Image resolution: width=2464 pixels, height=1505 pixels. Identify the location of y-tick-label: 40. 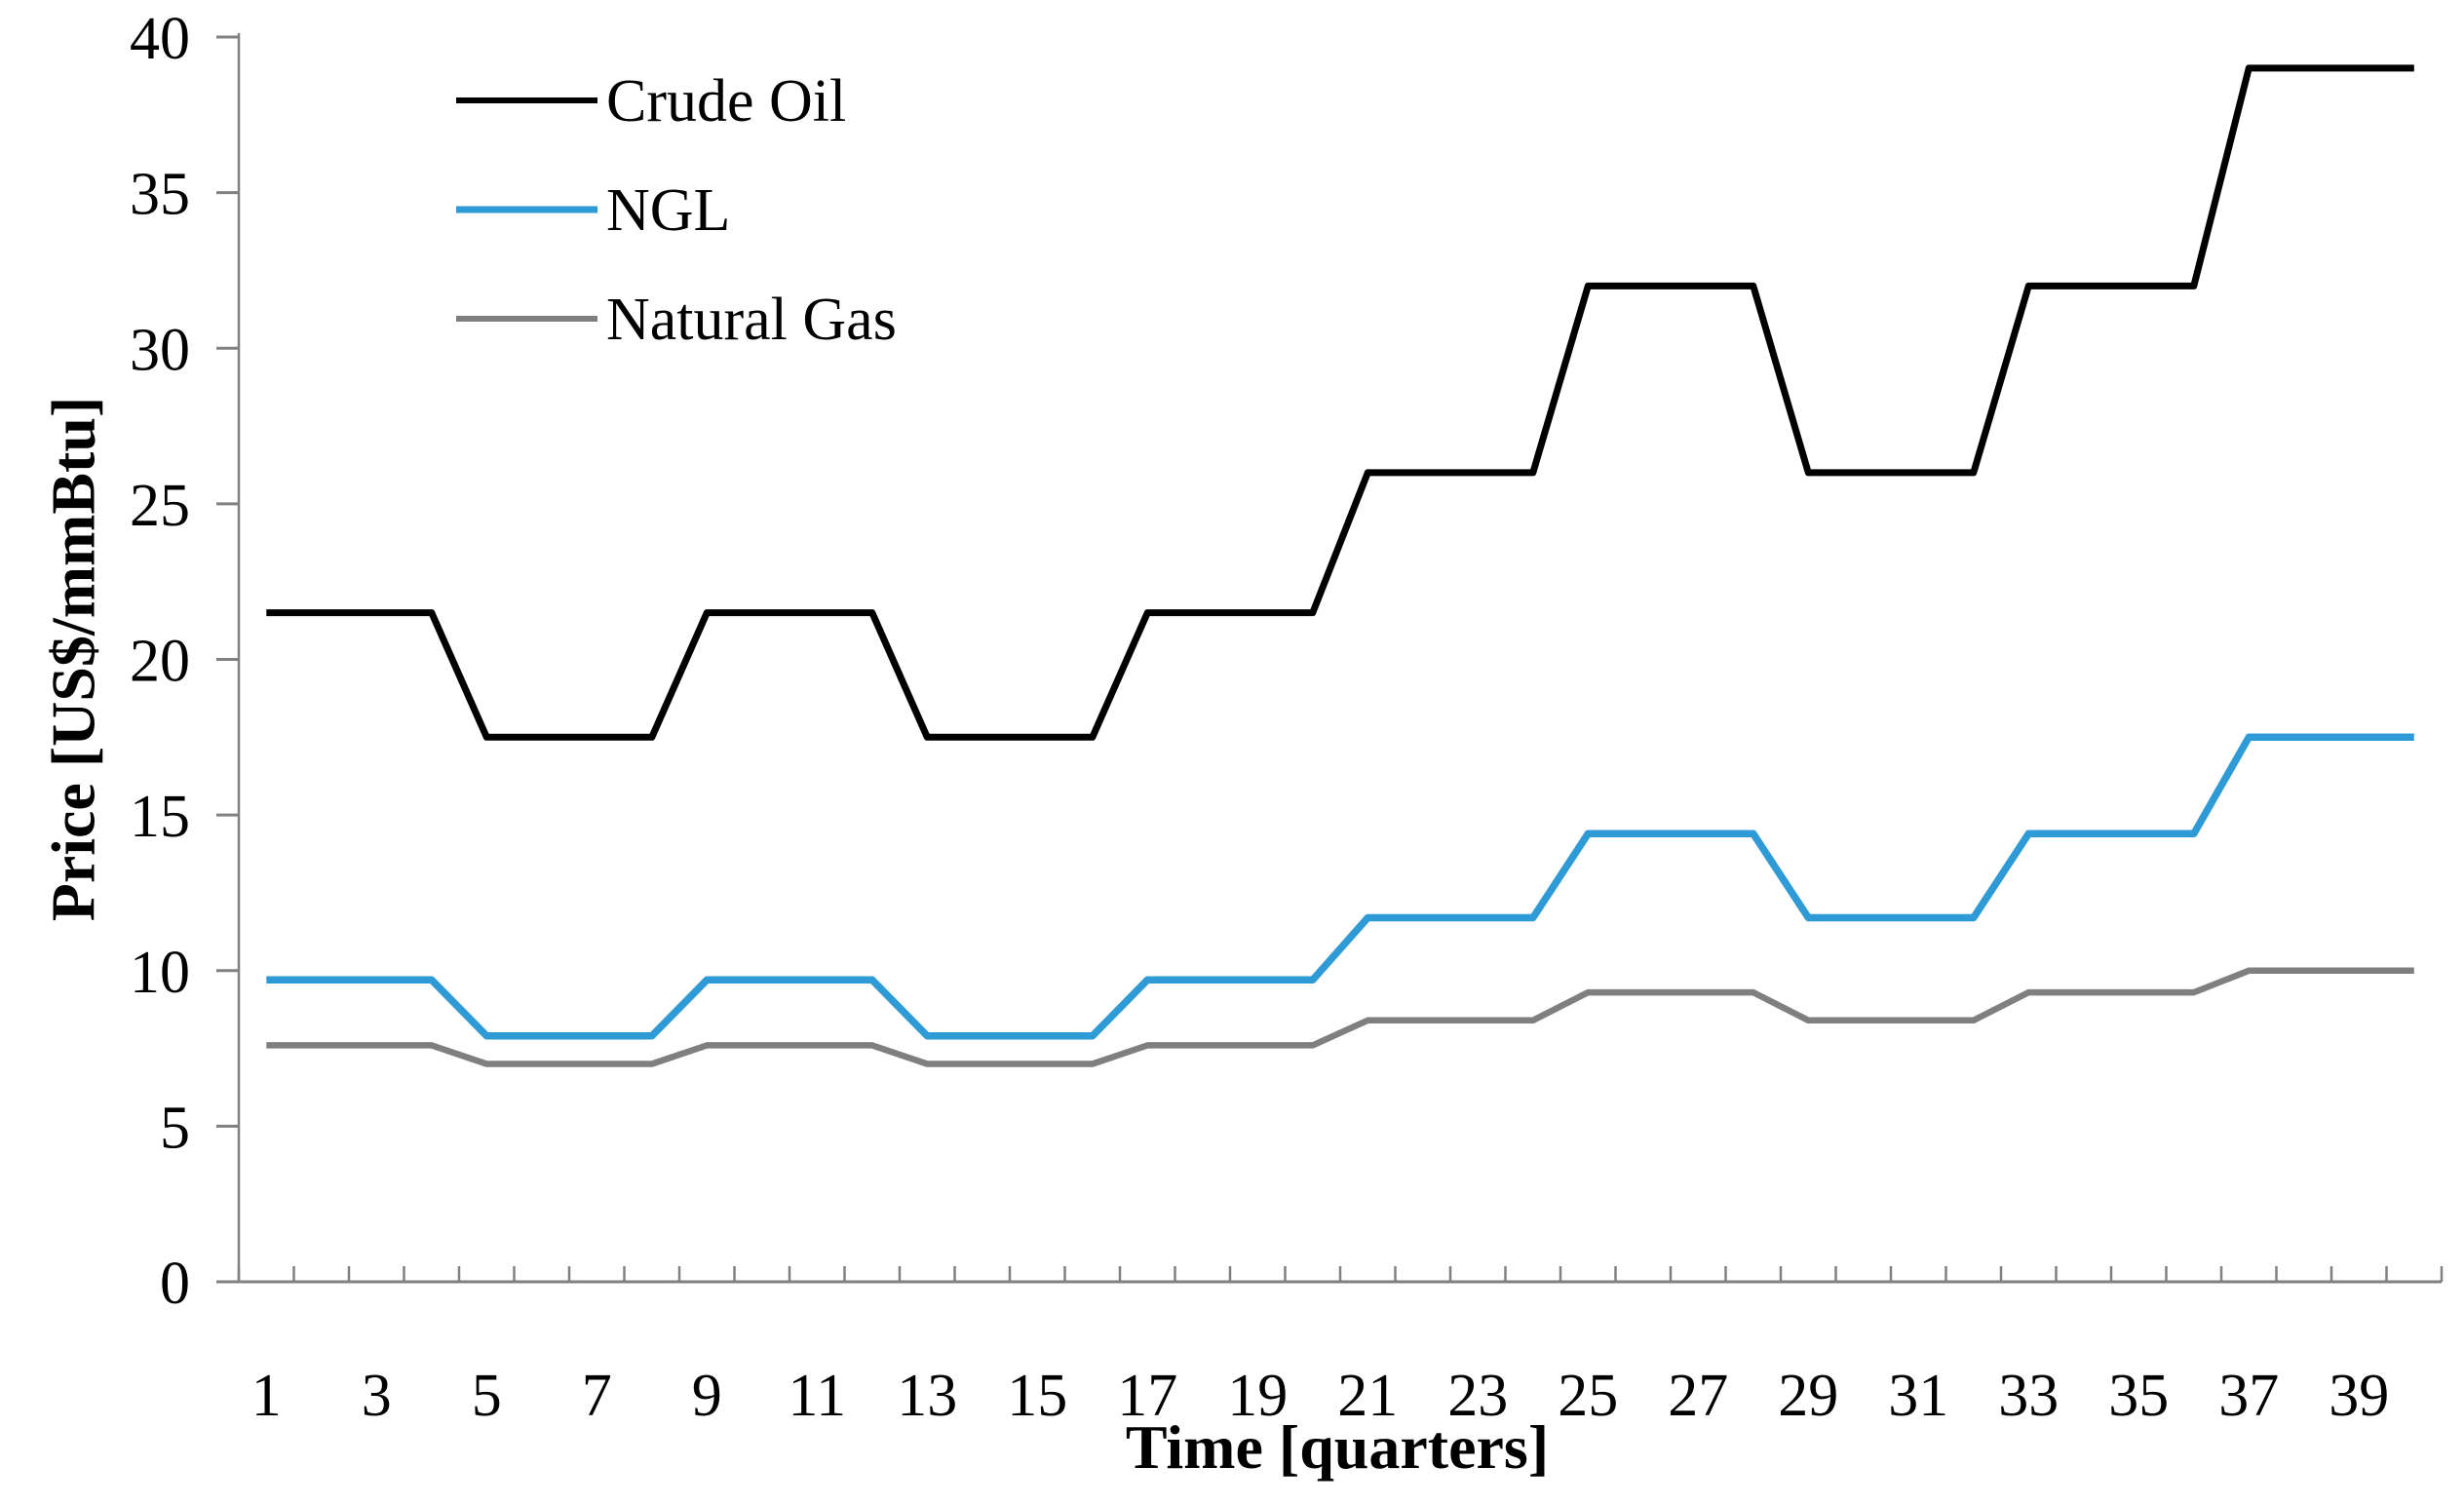
(160, 39).